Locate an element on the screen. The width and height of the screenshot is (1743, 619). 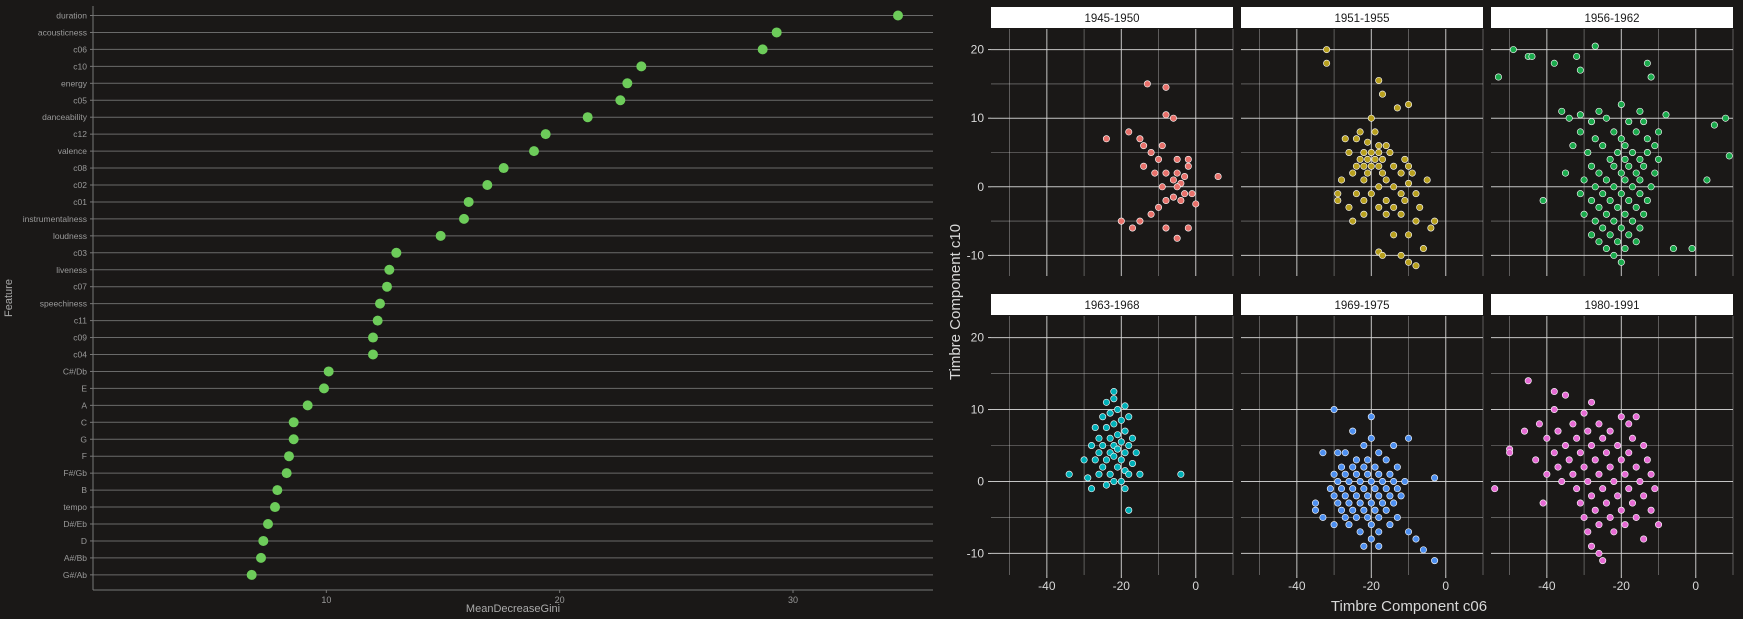
feature-tick-label: liveness is located at coordinates (71, 270).